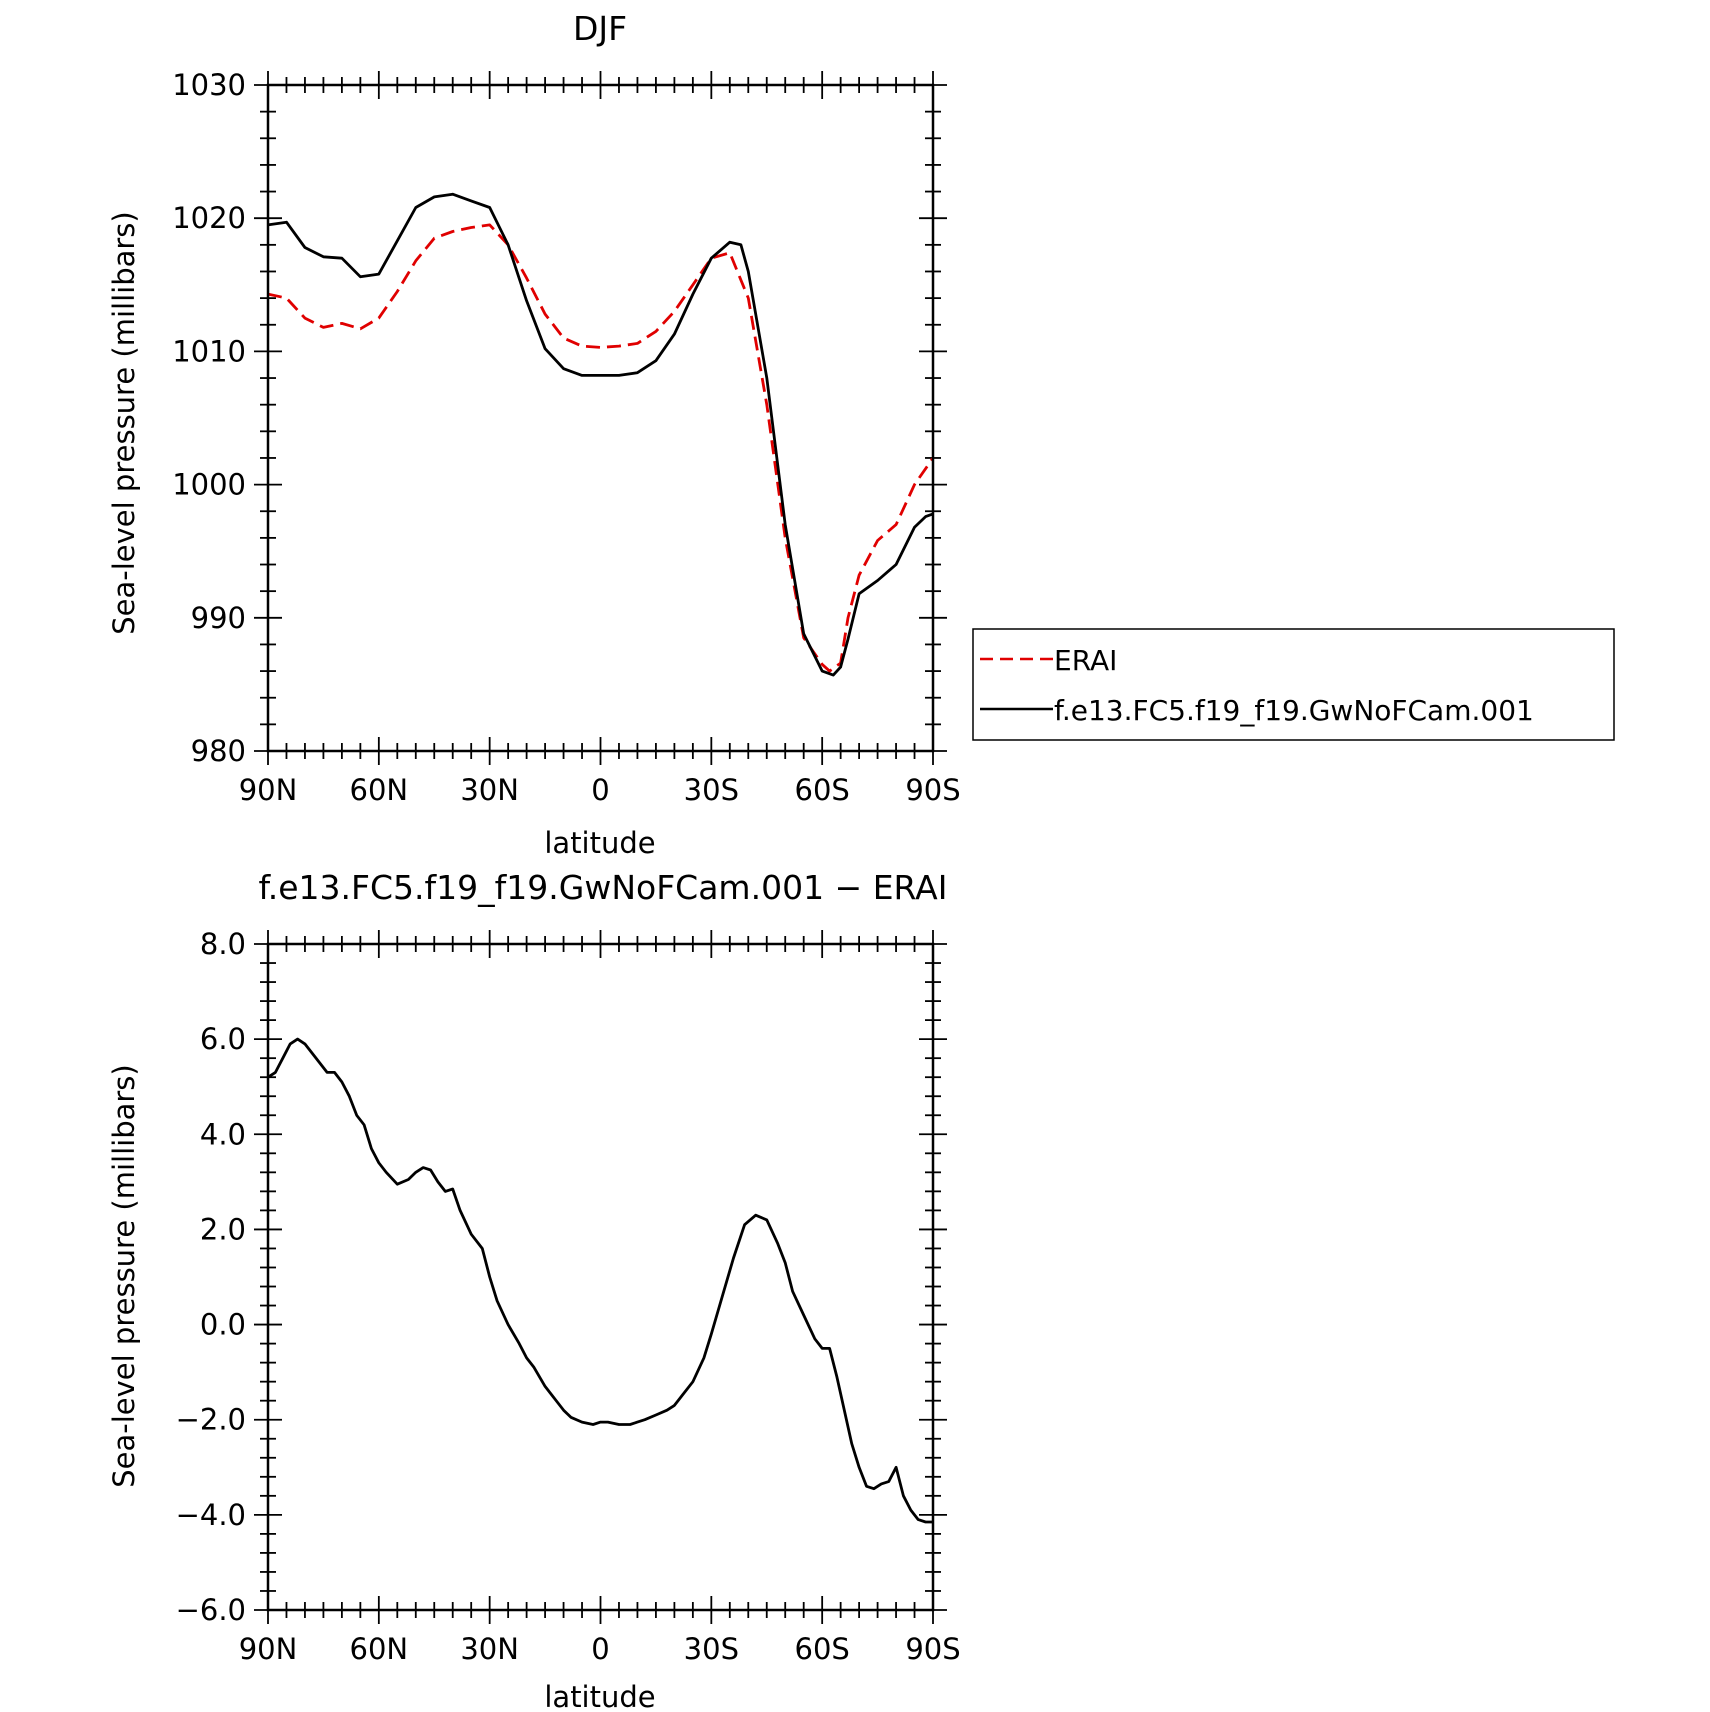 Image resolution: width=1710 pixels, height=1712 pixels. Describe the element at coordinates (603, 887) in the screenshot. I see `chart-title: f.e13.FC5.f19_f19.GwNoFCam.001 − ERAI` at that location.